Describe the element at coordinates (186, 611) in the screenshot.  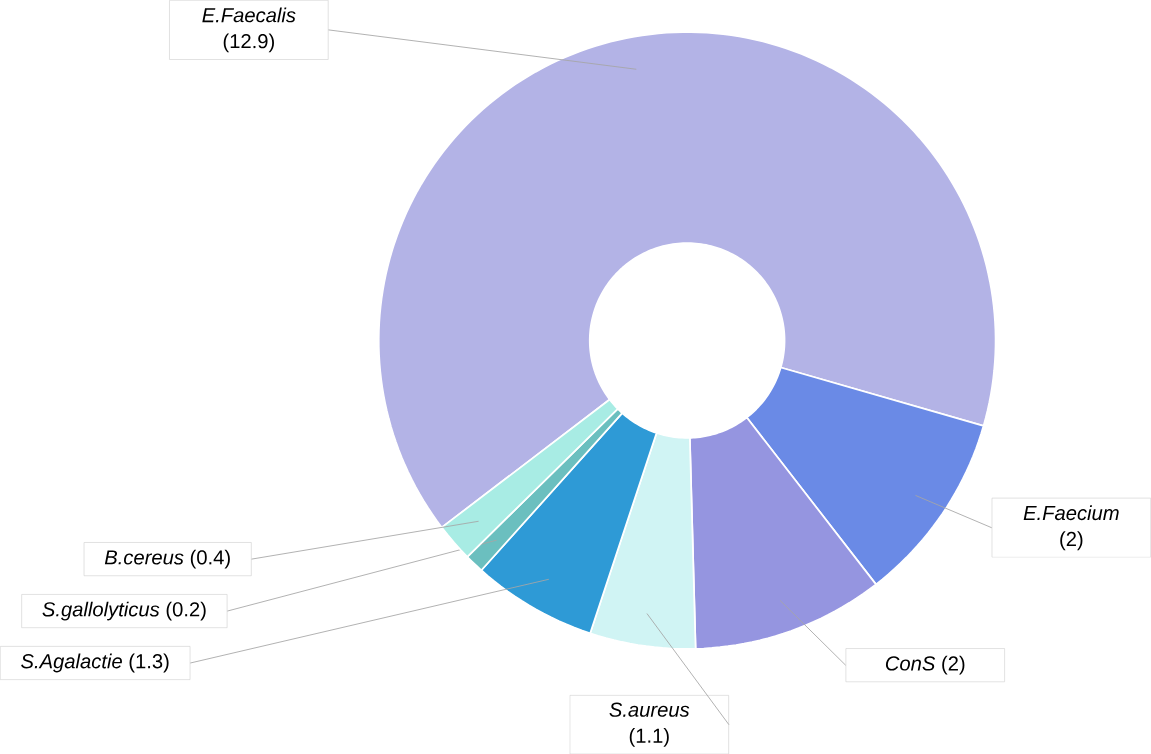
I see `data-label: (0.2)` at that location.